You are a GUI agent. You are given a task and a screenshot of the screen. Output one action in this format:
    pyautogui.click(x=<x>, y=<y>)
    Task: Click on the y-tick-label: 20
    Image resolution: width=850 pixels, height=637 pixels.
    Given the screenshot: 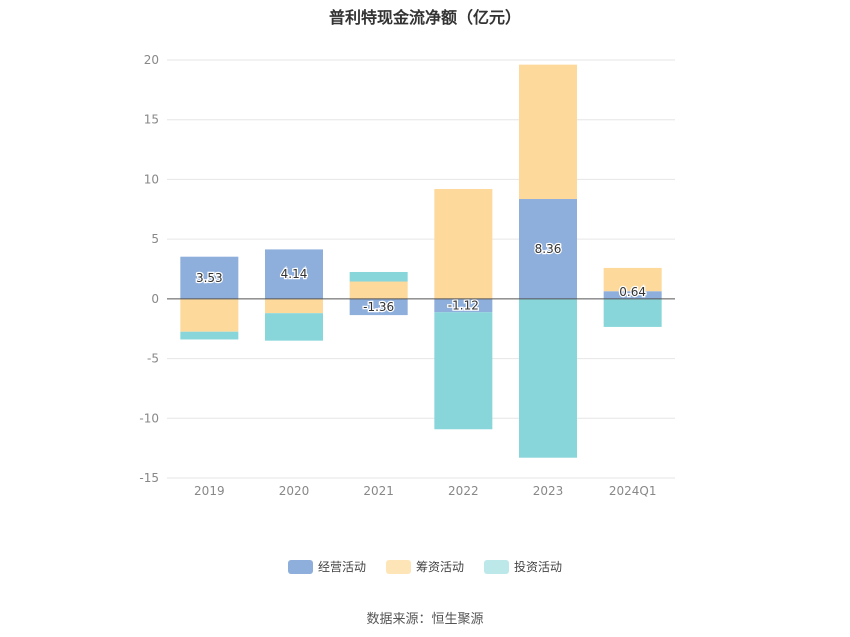 What is the action you would take?
    pyautogui.click(x=151, y=60)
    